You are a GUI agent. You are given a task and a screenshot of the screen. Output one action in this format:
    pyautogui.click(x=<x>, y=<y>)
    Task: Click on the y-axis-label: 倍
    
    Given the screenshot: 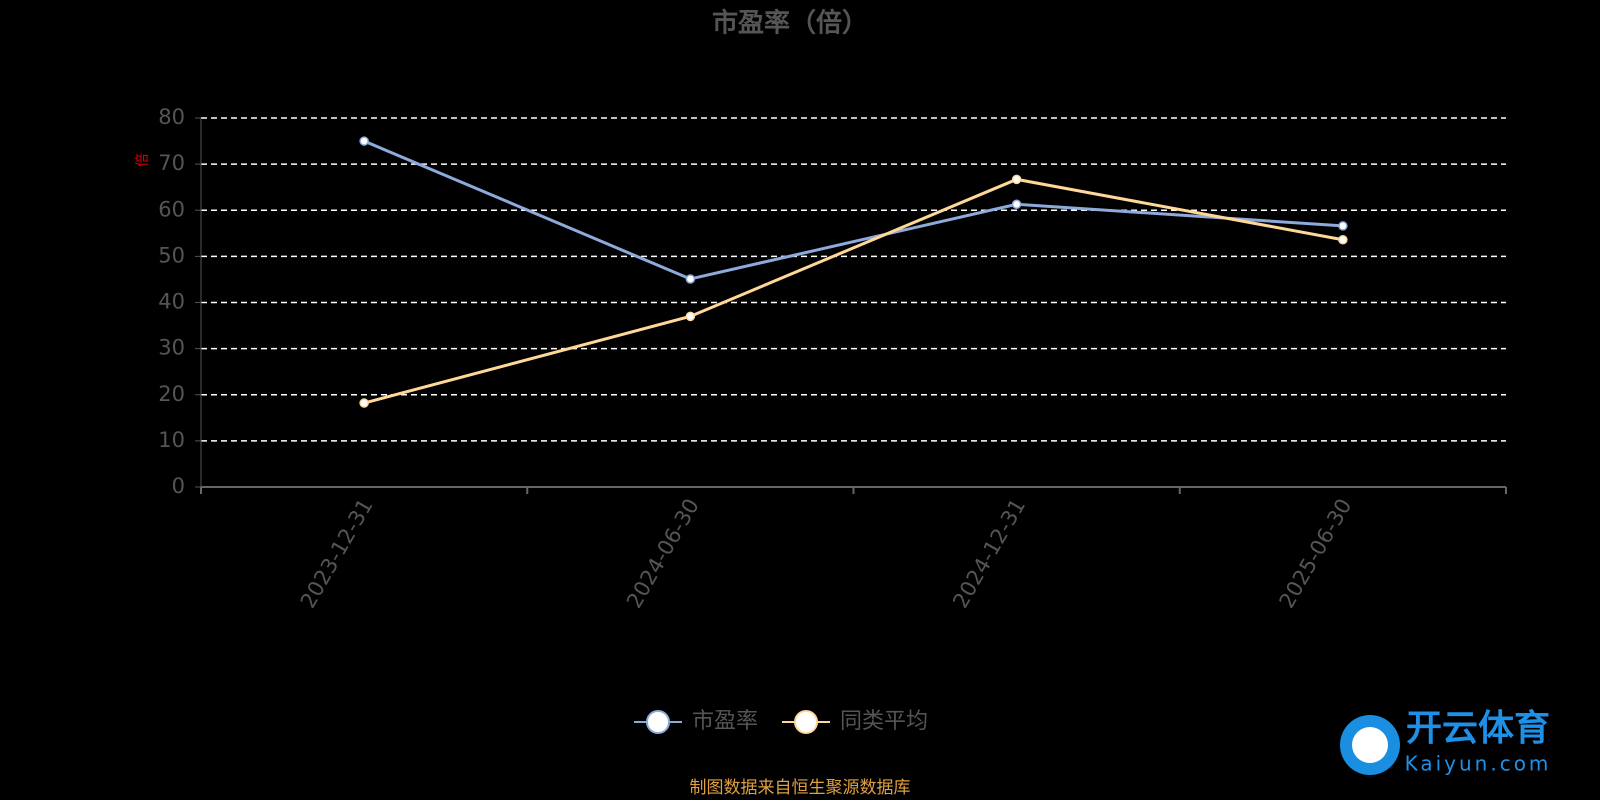 What is the action you would take?
    pyautogui.click(x=143, y=160)
    